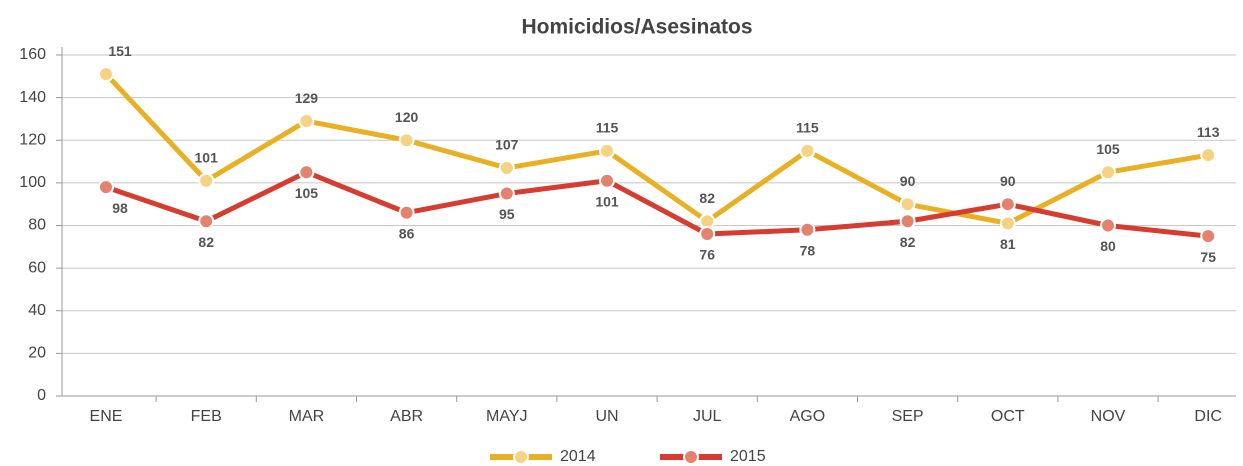 This screenshot has height=466, width=1243. Describe the element at coordinates (578, 456) in the screenshot. I see `legend-label: 2014` at that location.